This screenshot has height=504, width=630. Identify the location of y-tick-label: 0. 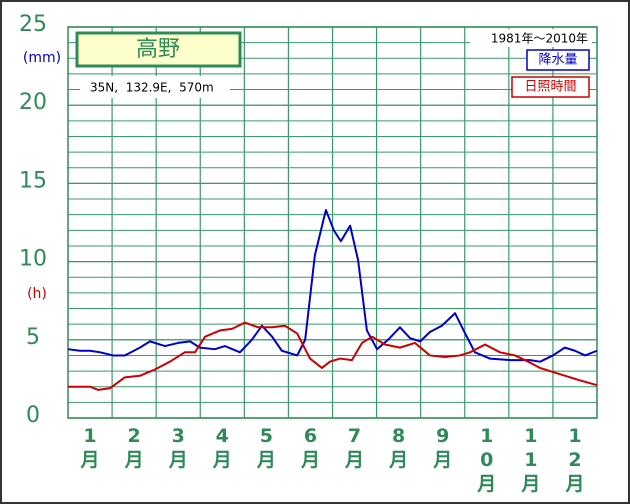
(33, 415).